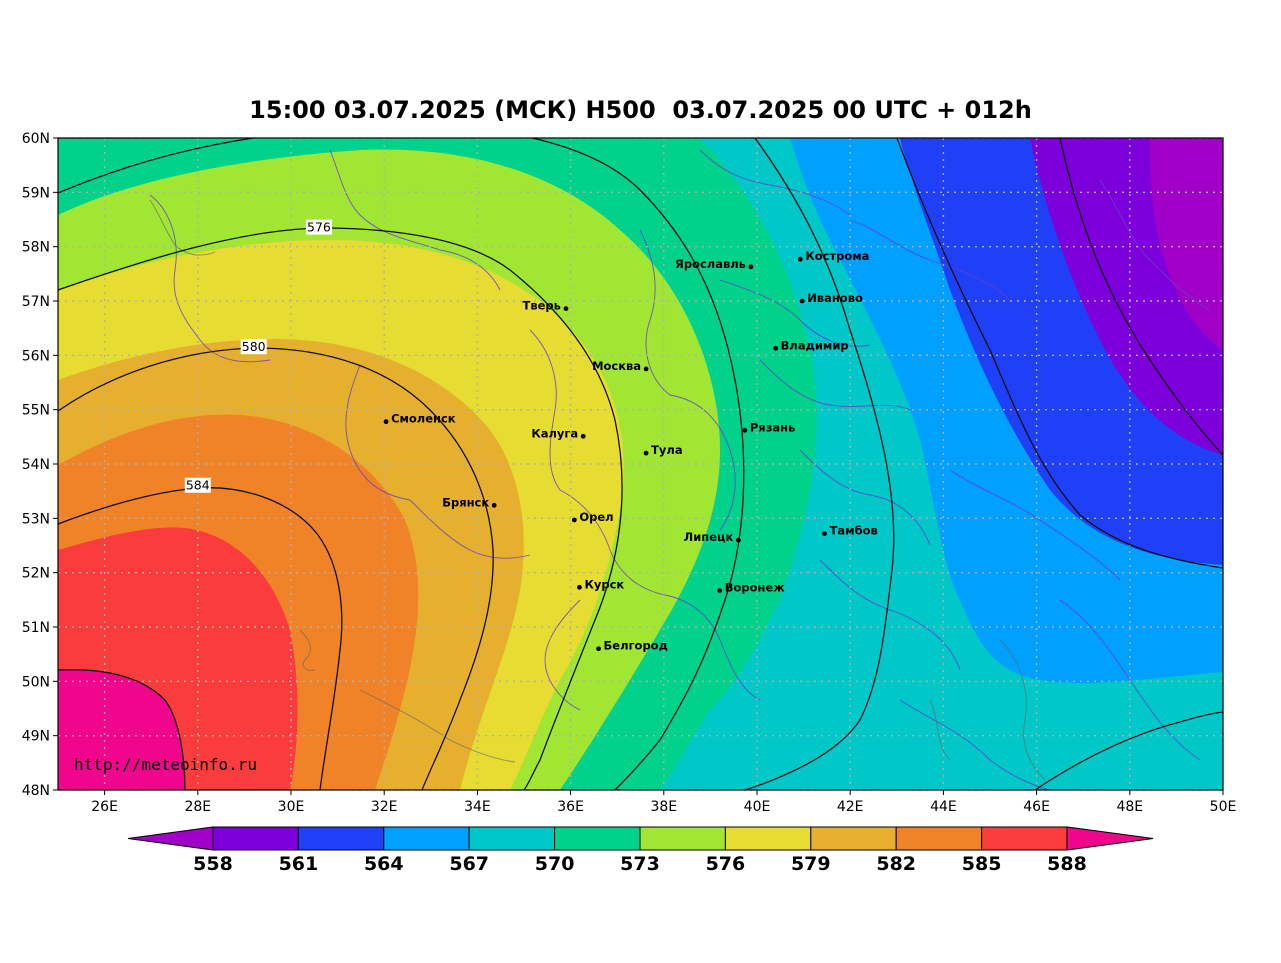 The height and width of the screenshot is (963, 1281). Describe the element at coordinates (36, 628) in the screenshot. I see `y-tick-label: 51N` at that location.